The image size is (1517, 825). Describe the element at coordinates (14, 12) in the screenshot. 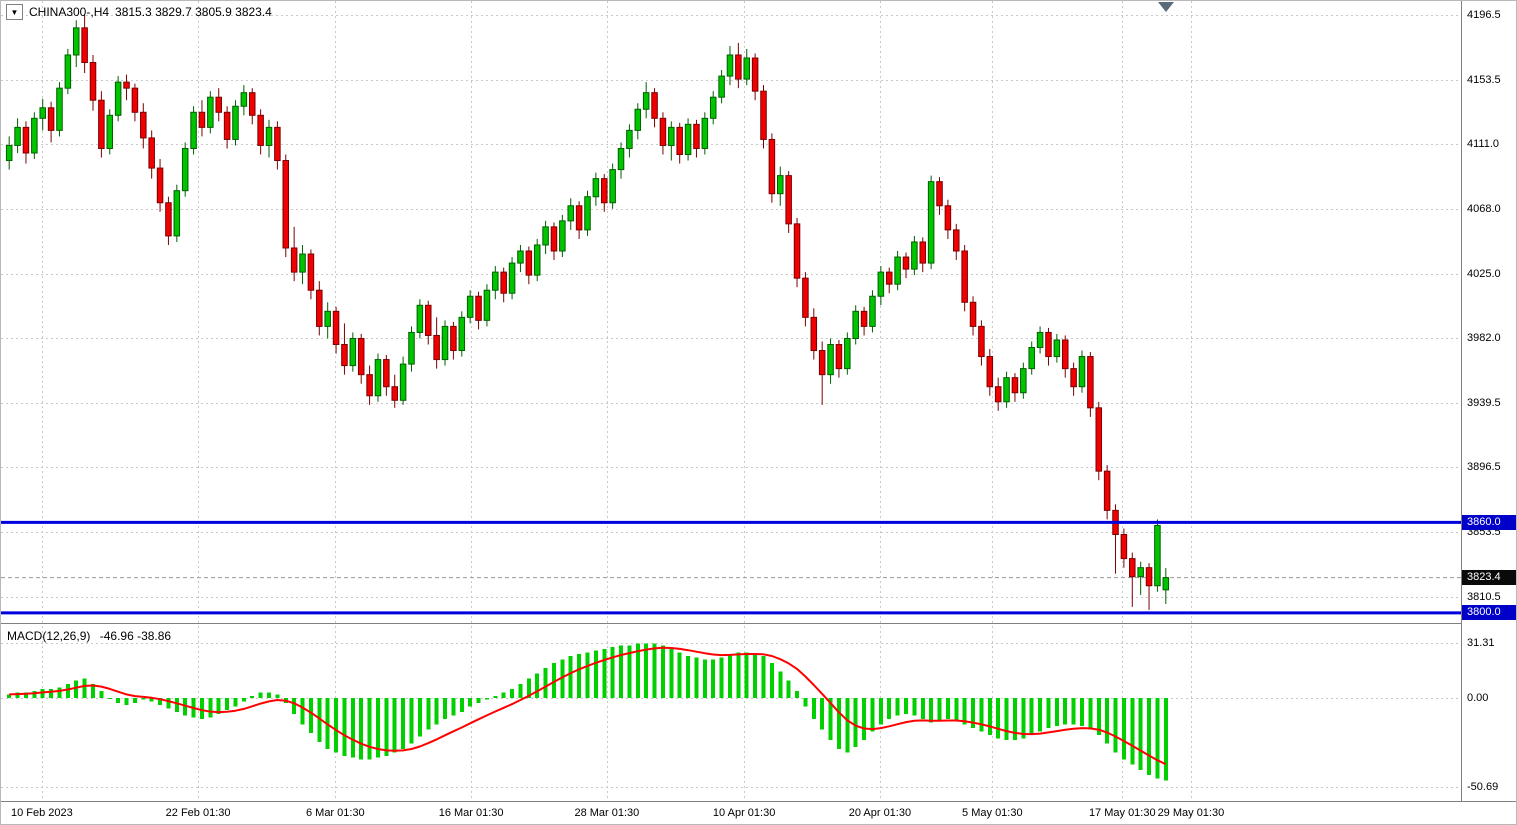

I see `symbol-dropdown-button: ▼` at that location.